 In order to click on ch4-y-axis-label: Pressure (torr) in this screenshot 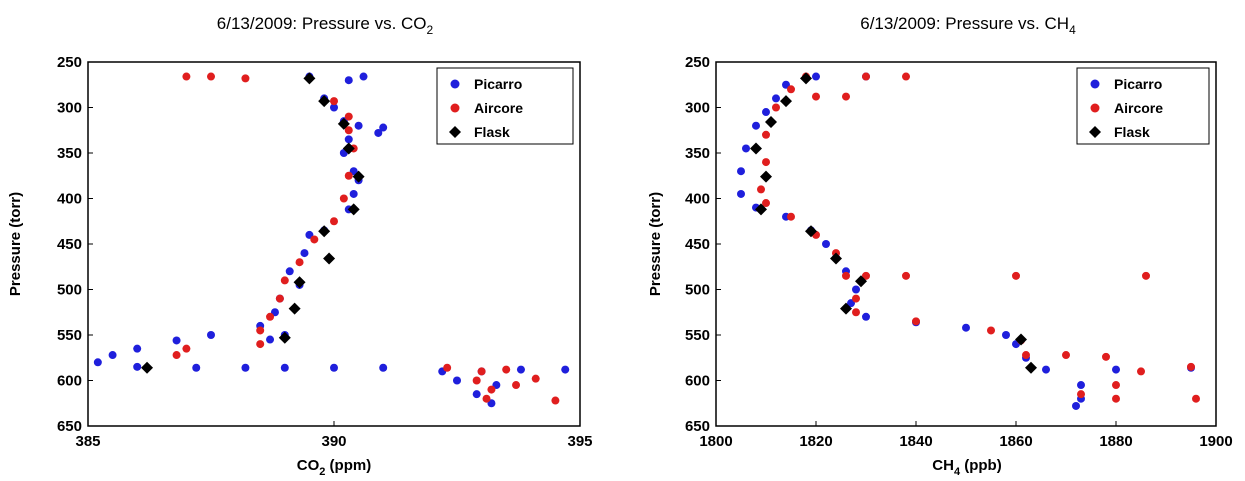, I will do `click(655, 244)`.